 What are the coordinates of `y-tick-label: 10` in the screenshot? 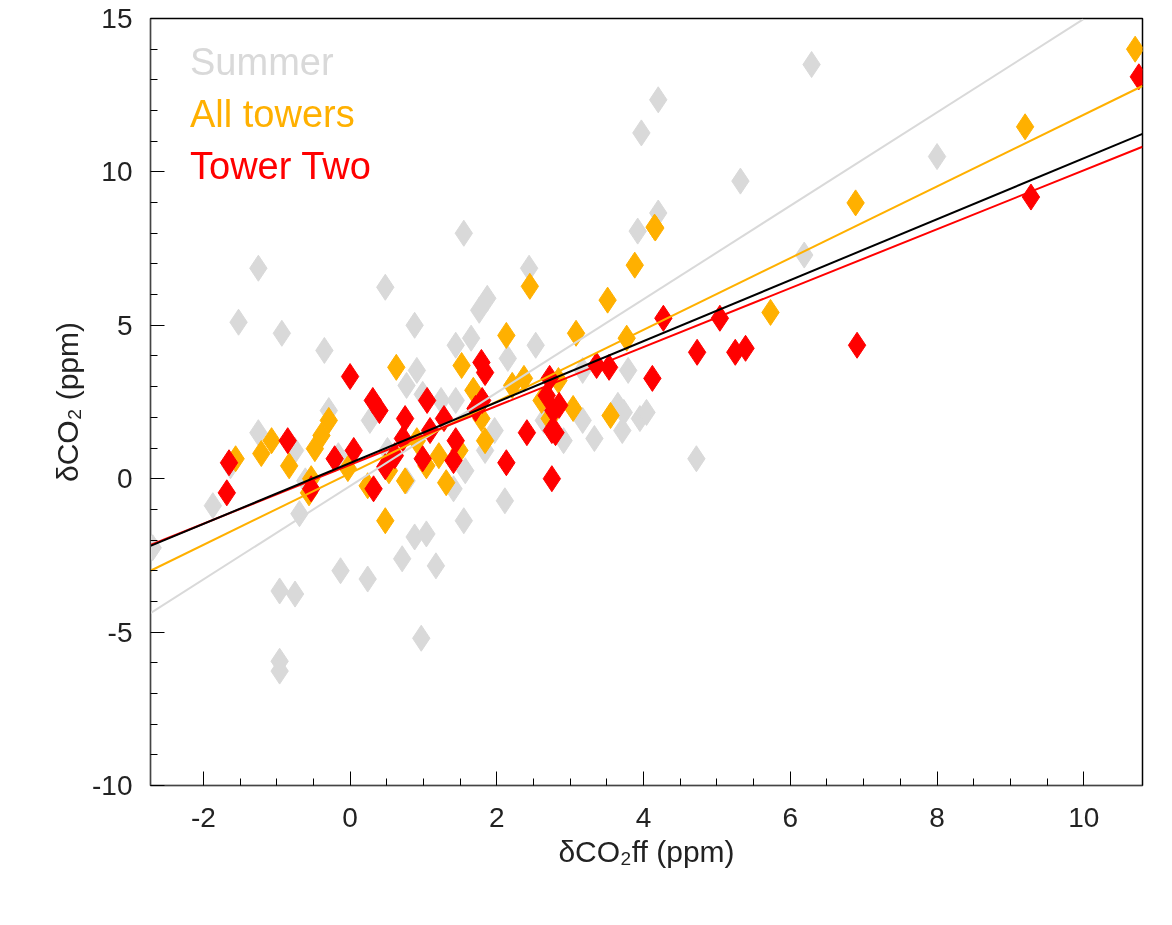 It's located at (117, 172).